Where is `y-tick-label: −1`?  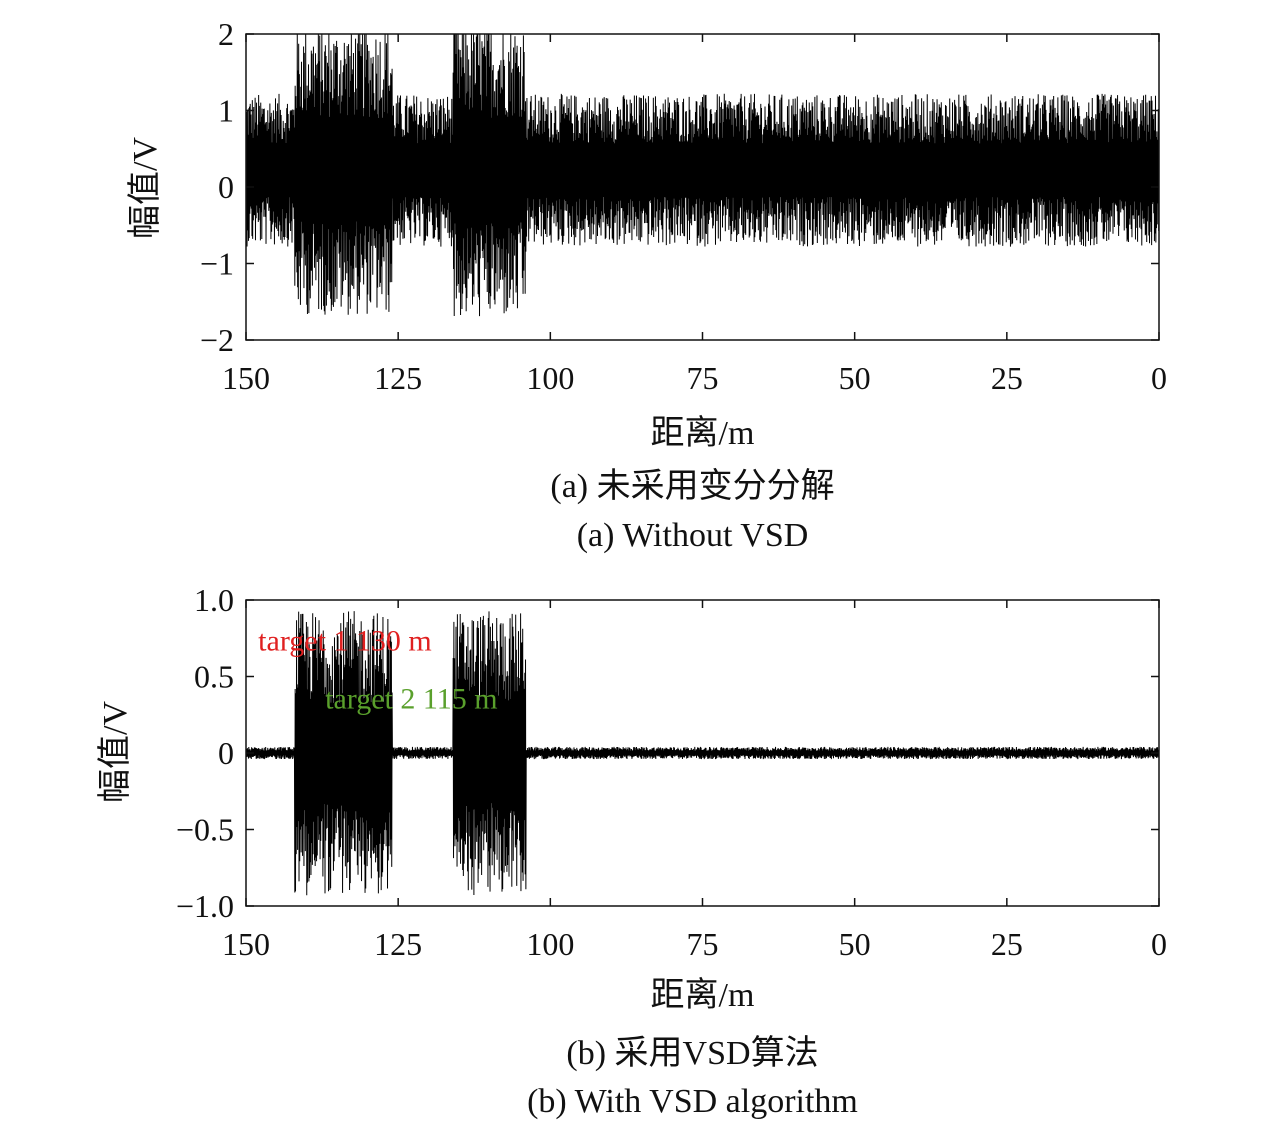
y-tick-label: −1 is located at coordinates (217, 264).